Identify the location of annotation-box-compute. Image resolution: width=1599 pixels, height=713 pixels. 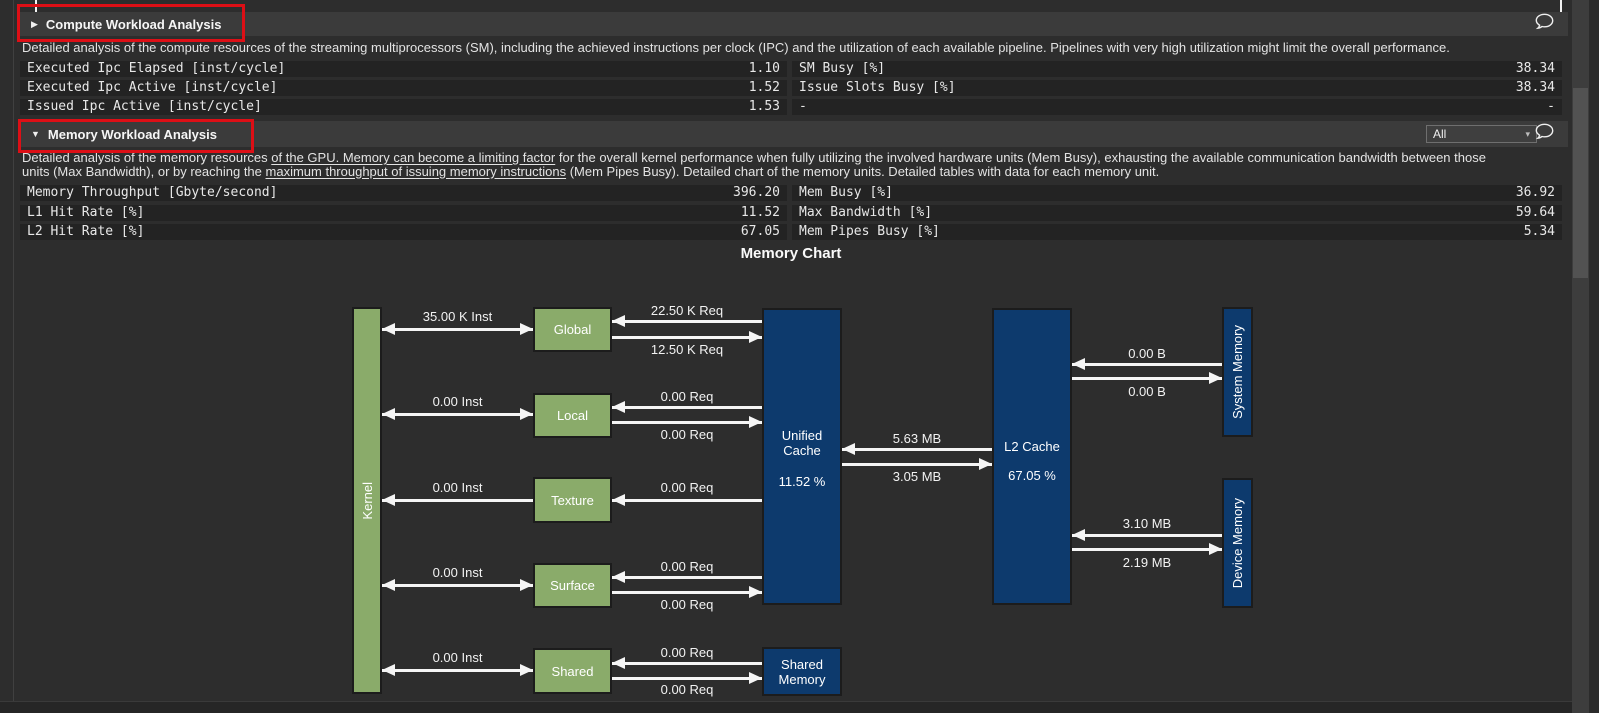
(131, 23).